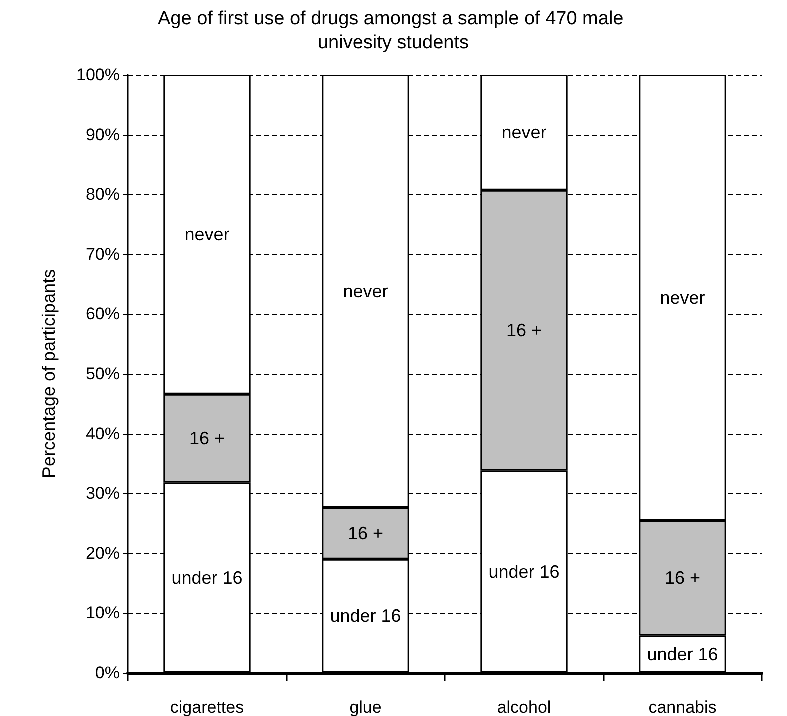 The width and height of the screenshot is (787, 716). What do you see at coordinates (103, 194) in the screenshot?
I see `y-tick-label: 80%` at bounding box center [103, 194].